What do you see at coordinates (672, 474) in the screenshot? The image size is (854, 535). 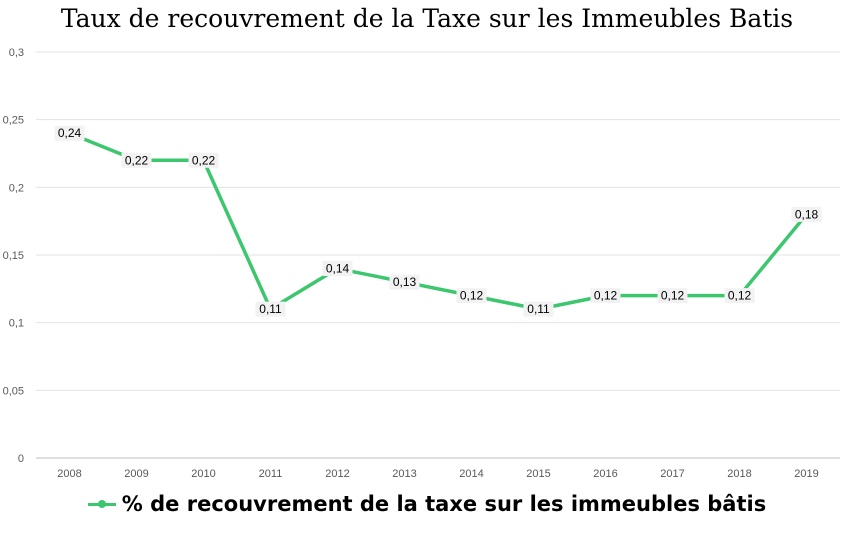 I see `x-tick-label: 2017` at bounding box center [672, 474].